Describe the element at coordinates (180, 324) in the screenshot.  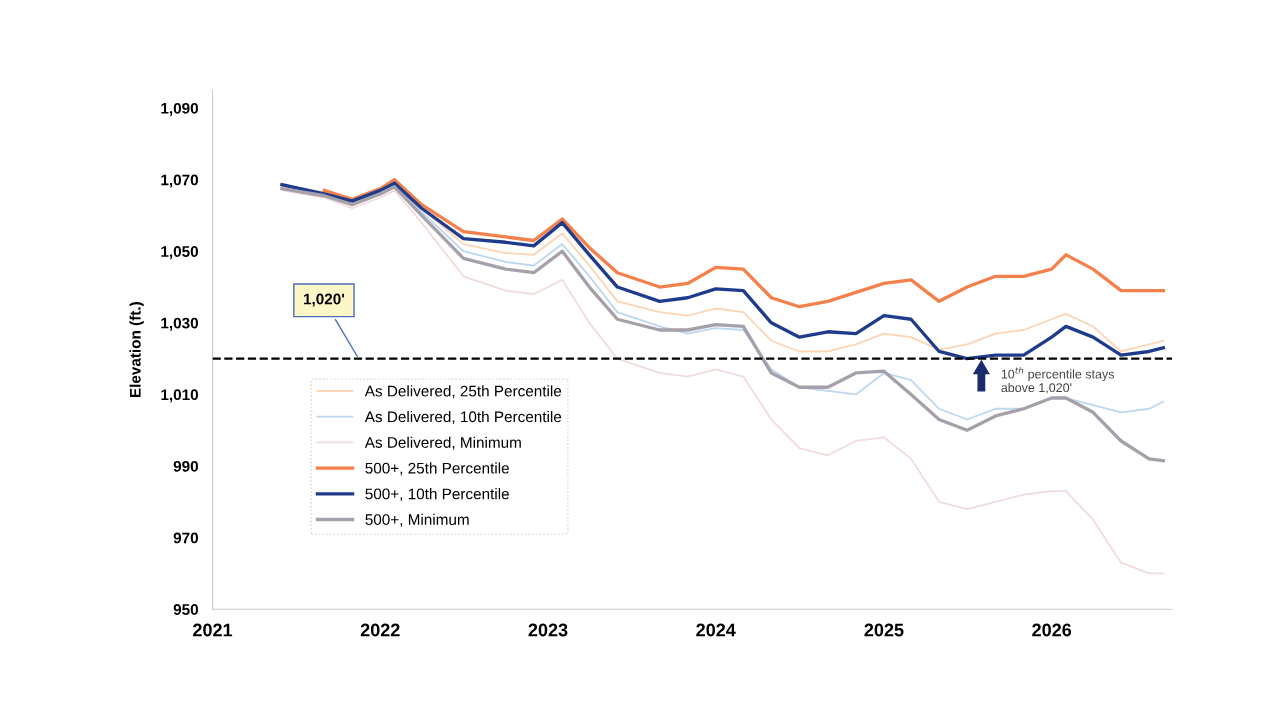
I see `y-tick-label: 1,030` at that location.